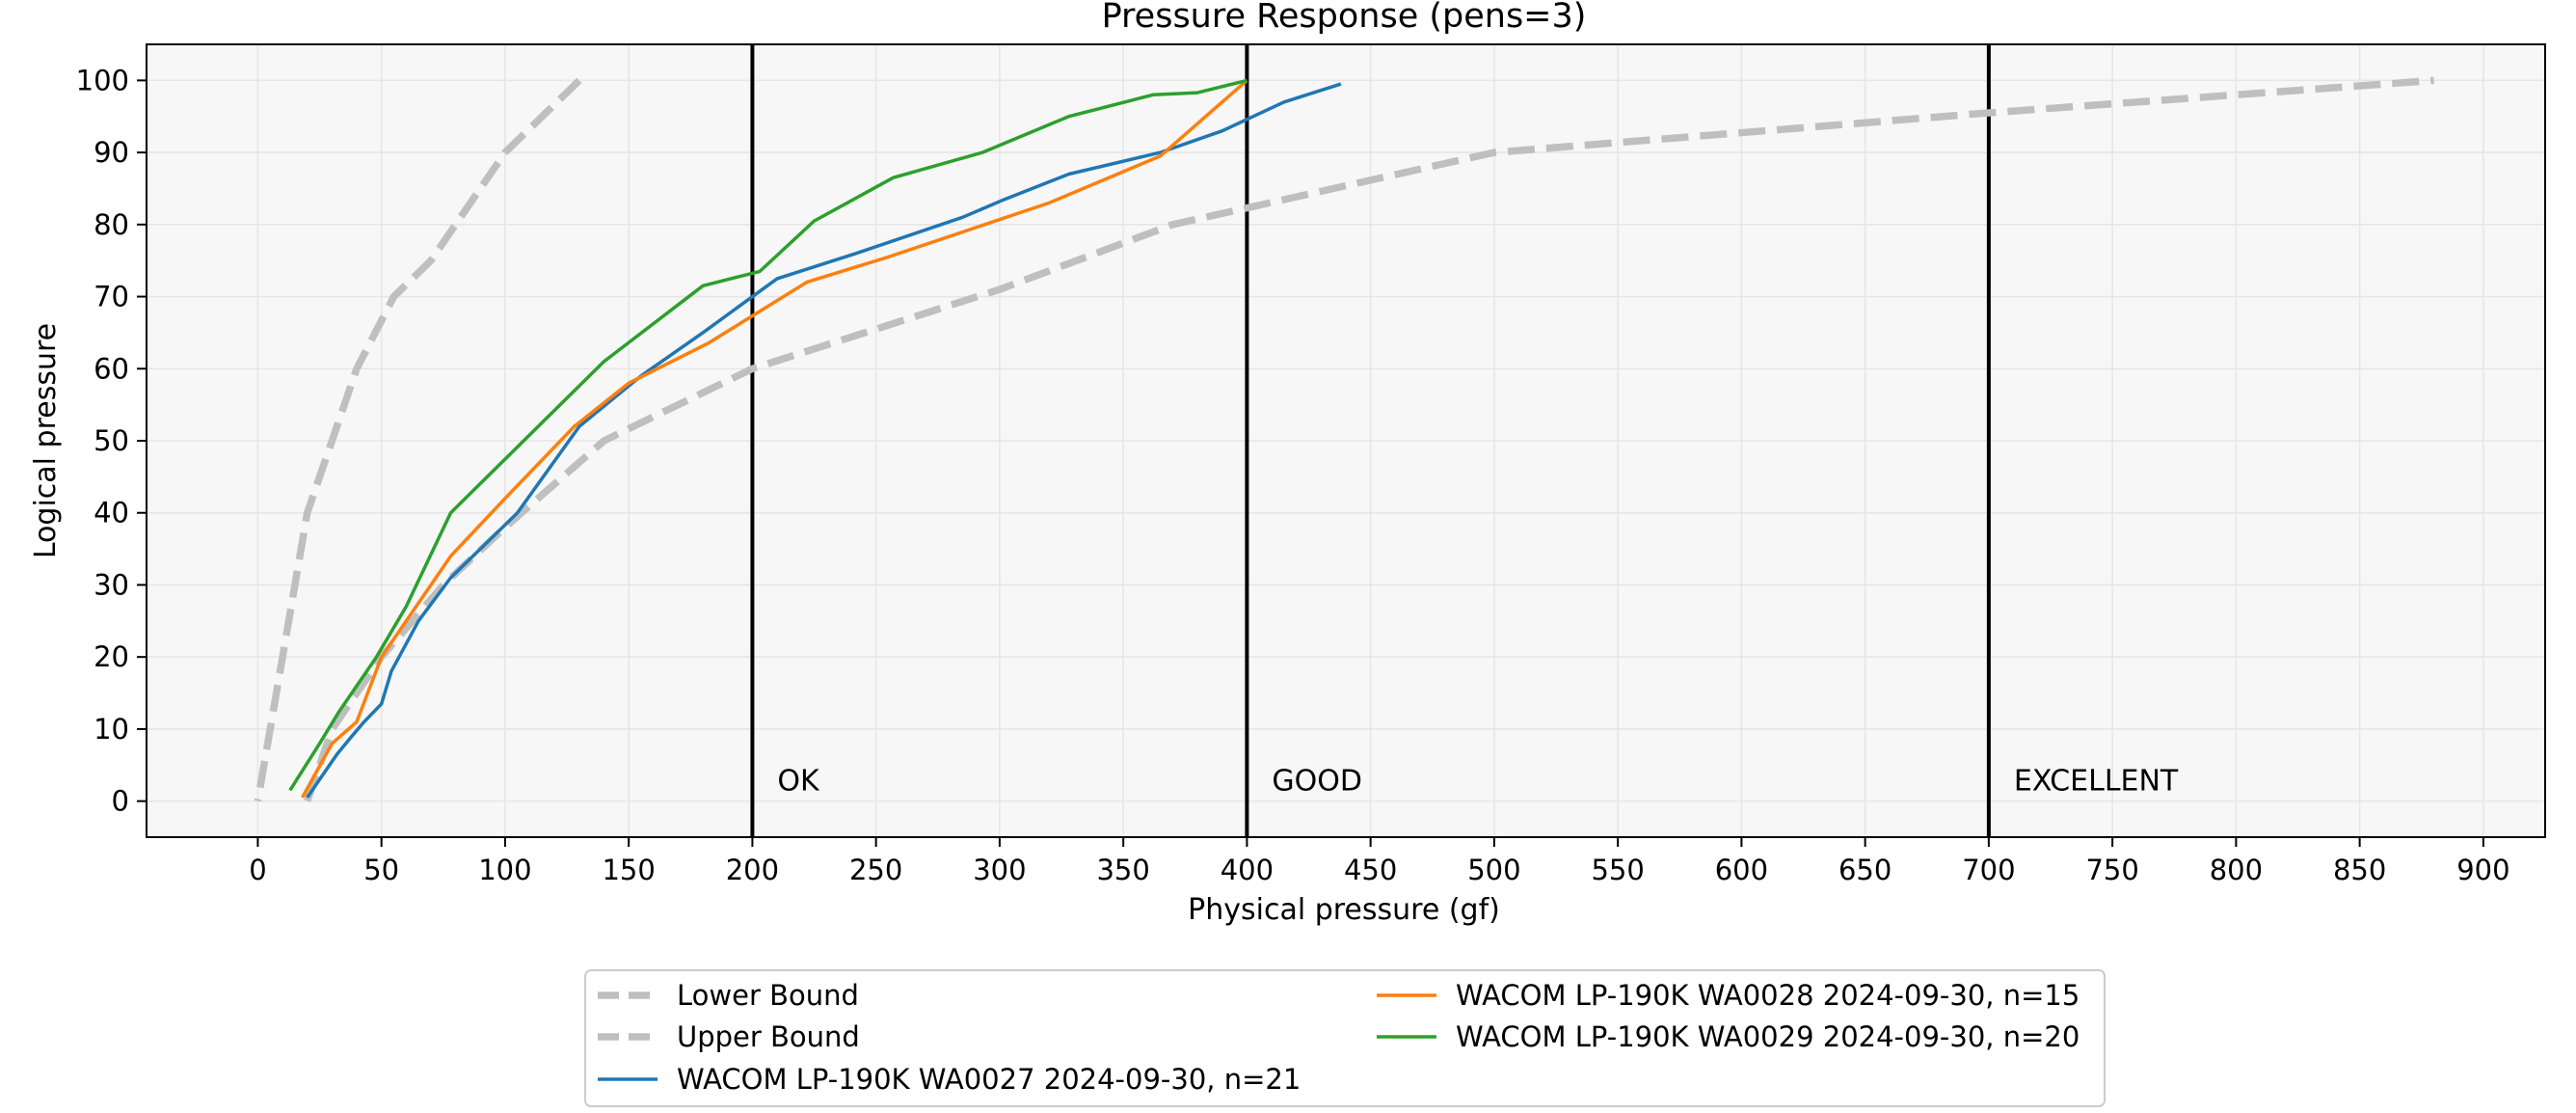 This screenshot has width=2576, height=1113. Describe the element at coordinates (112, 297) in the screenshot. I see `y-tick-label: 70` at that location.